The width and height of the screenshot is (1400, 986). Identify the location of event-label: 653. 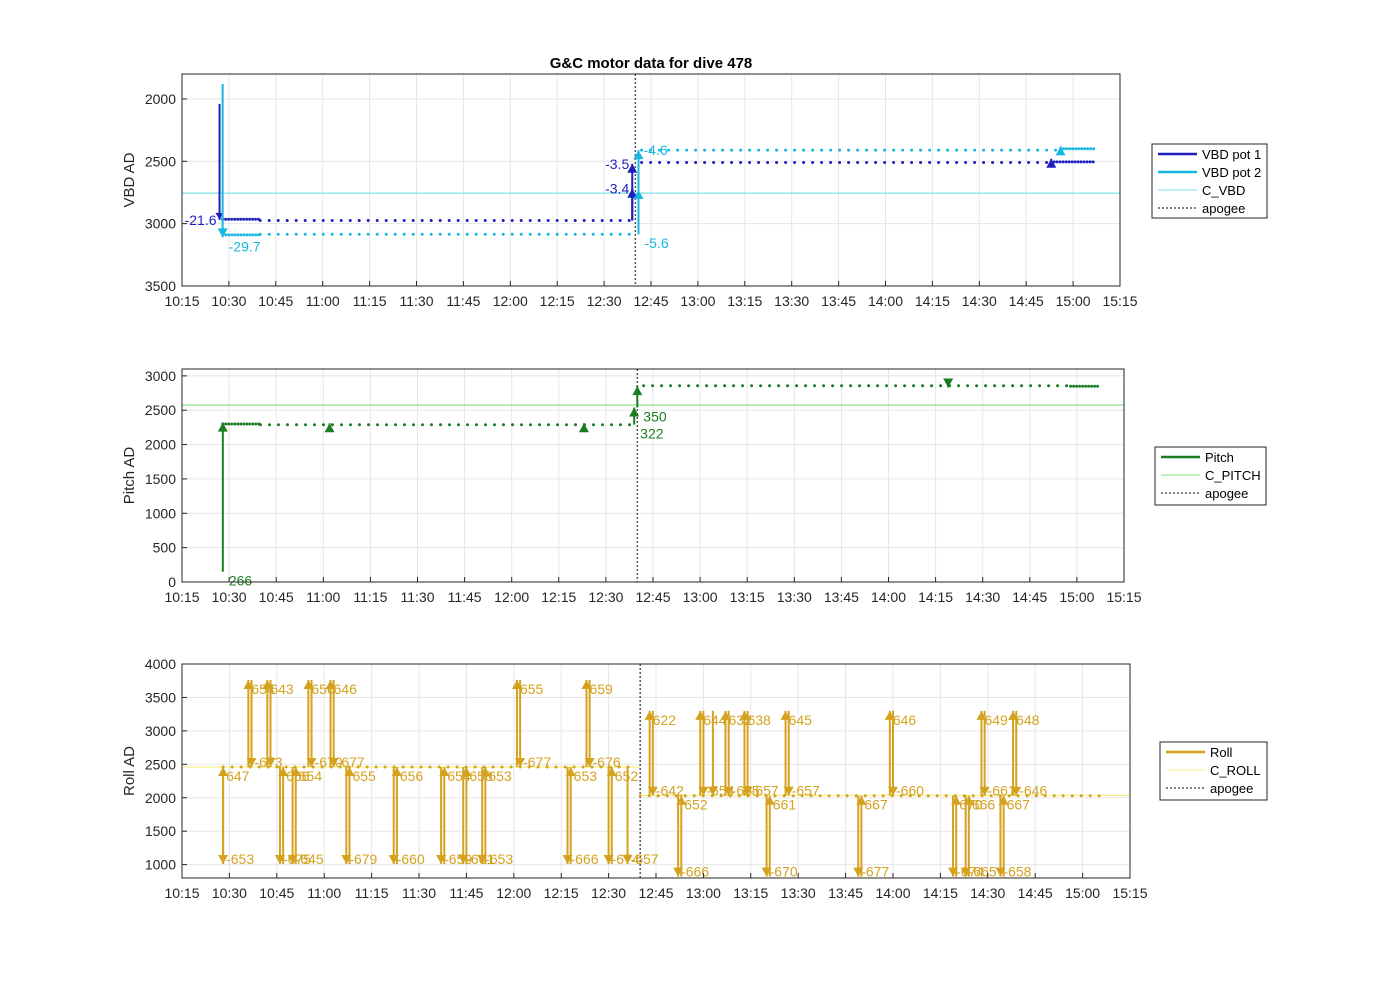
(500, 776).